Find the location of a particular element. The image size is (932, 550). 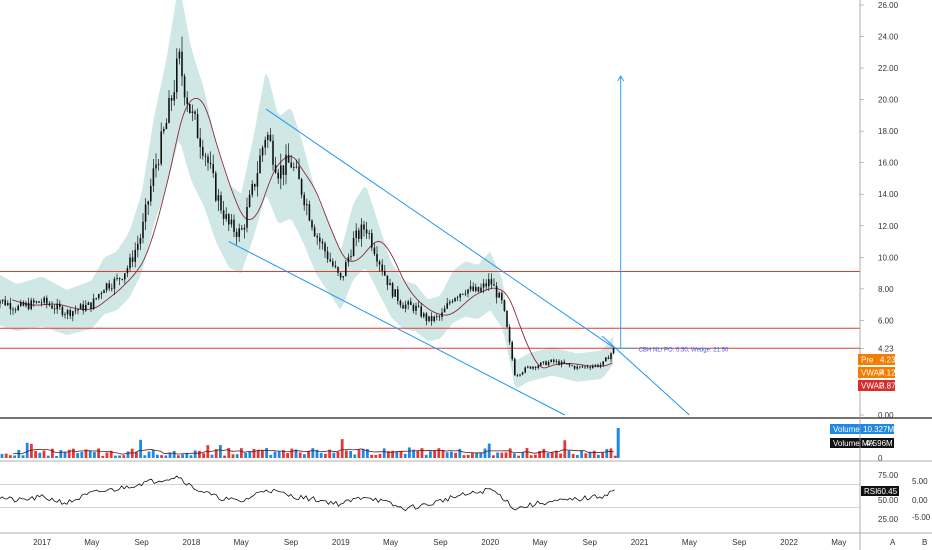

time-tick-label: Sep is located at coordinates (739, 542).